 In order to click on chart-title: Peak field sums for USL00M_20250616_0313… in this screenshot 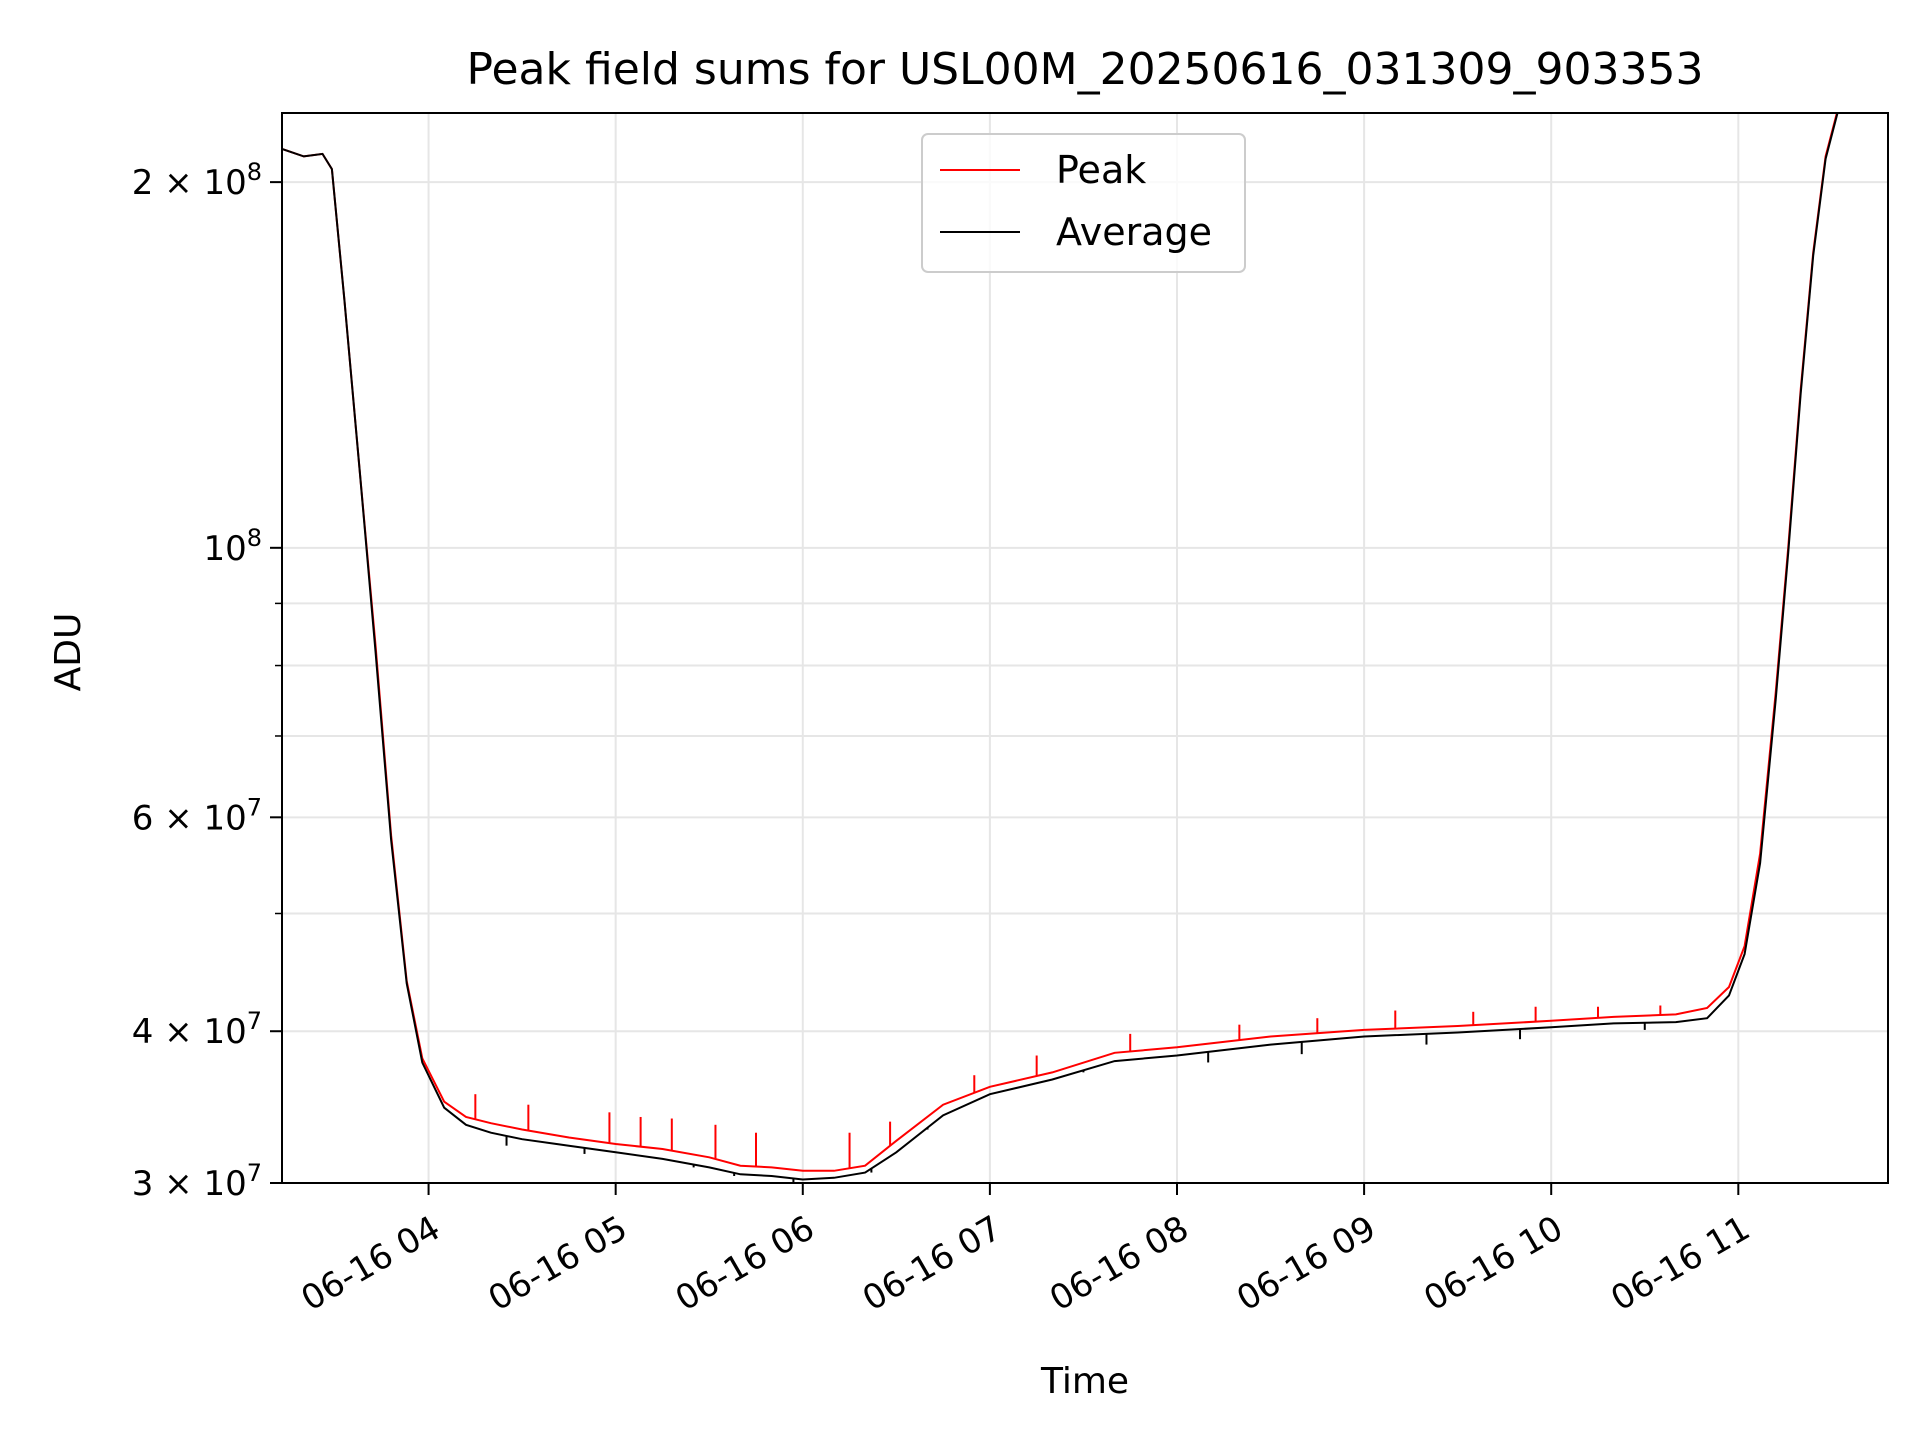, I will do `click(1085, 69)`.